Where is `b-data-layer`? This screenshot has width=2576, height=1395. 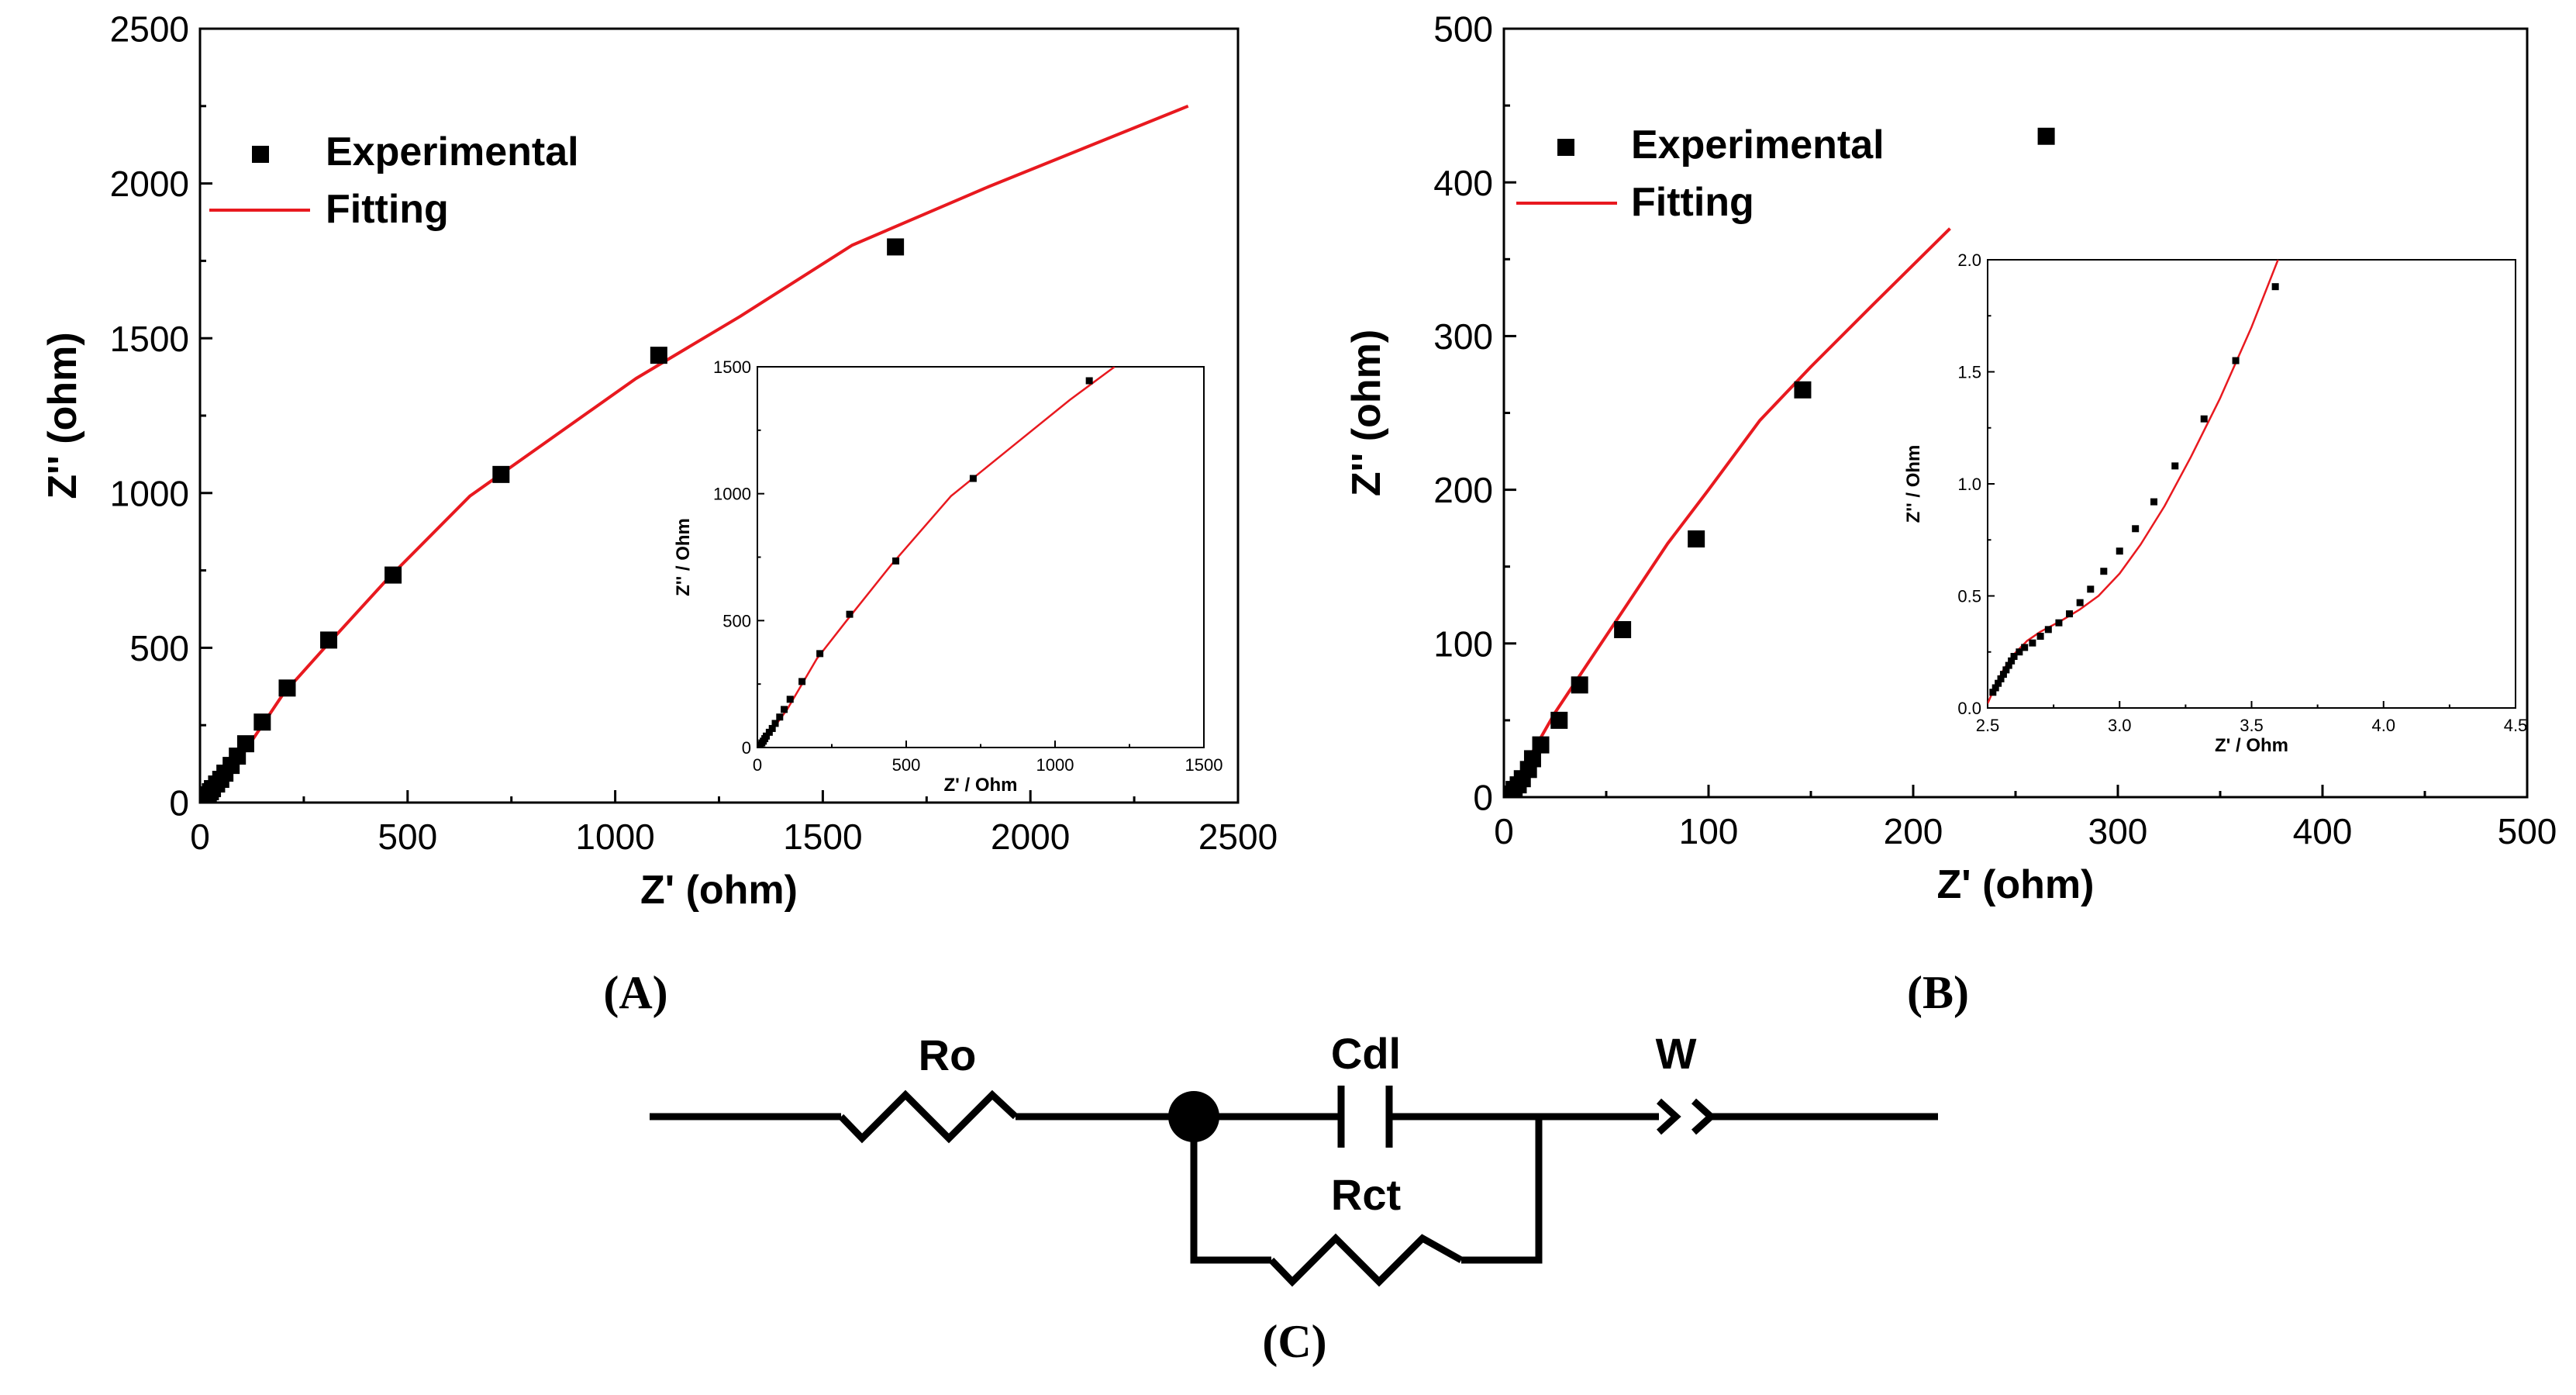 b-data-layer is located at coordinates (1779, 462).